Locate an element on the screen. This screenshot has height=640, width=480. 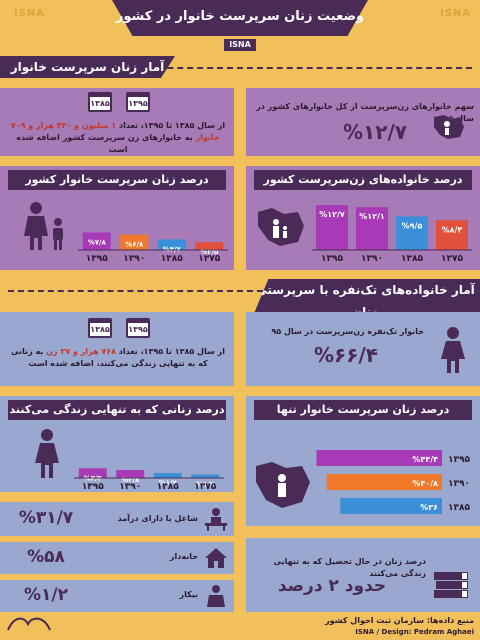
bar-value-label: %۱۲/۱ is located at coordinates (372, 216).